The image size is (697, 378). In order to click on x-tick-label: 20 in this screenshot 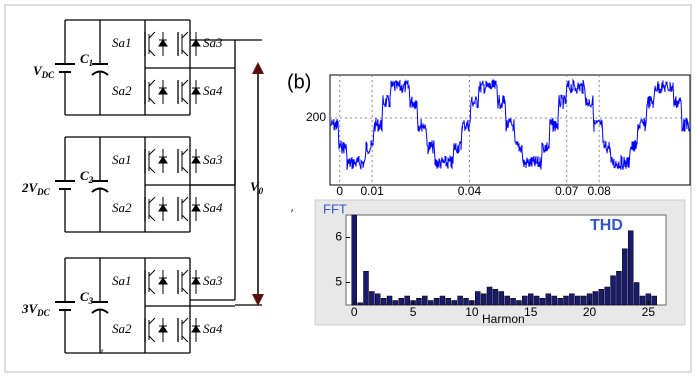, I will do `click(590, 312)`.